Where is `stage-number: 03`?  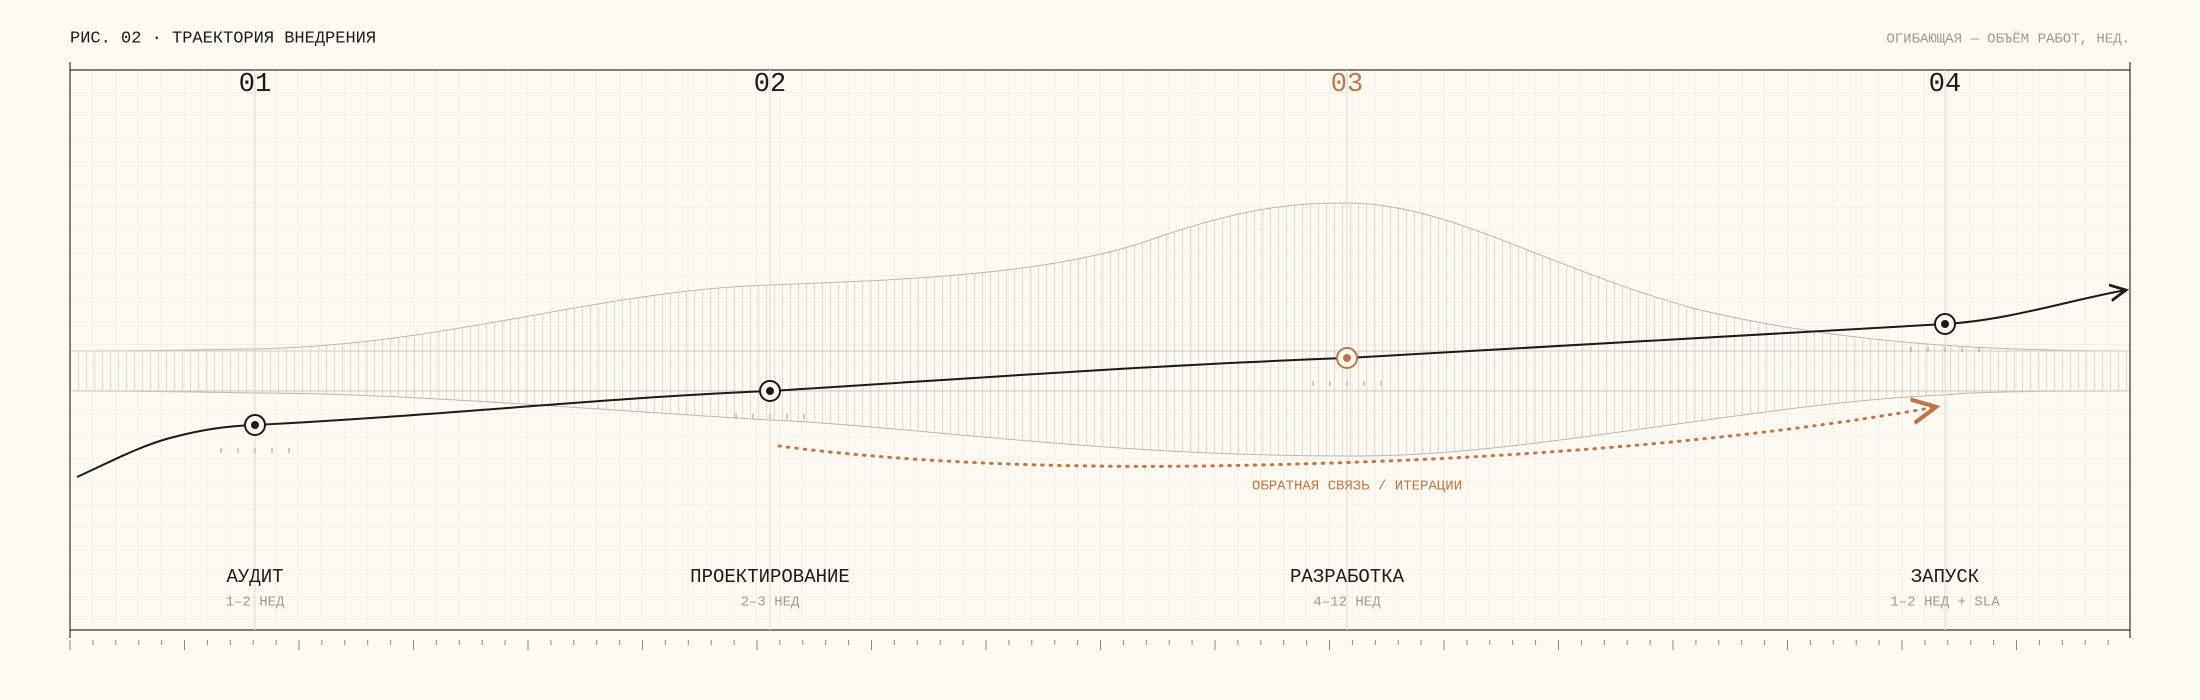
stage-number: 03 is located at coordinates (1347, 85).